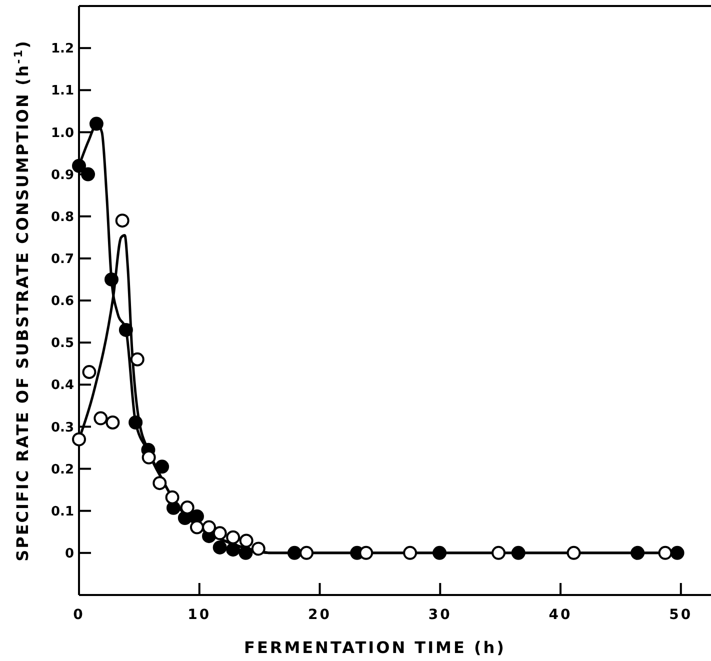  What do you see at coordinates (69, 554) in the screenshot?
I see `y-tick-label: 0` at bounding box center [69, 554].